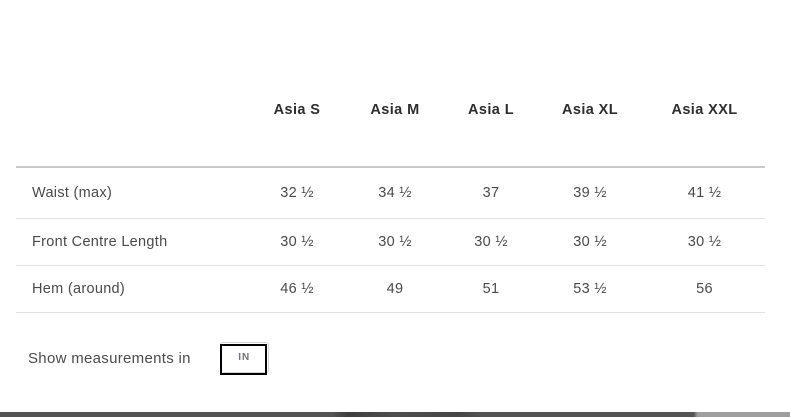  Describe the element at coordinates (109, 358) in the screenshot. I see `unit-toggle-label: Show measurements in` at that location.